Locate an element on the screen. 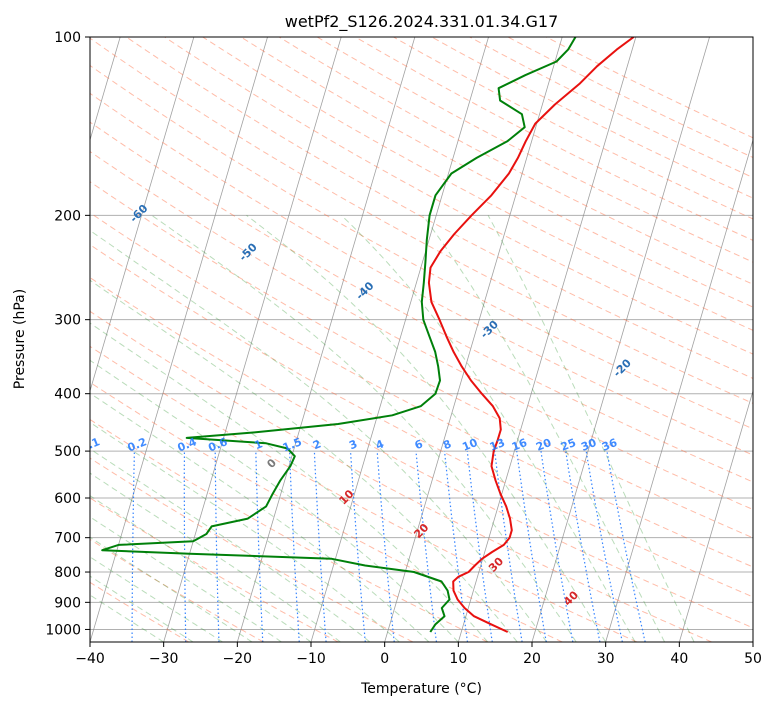 The height and width of the screenshot is (708, 775). y-tick-label: 700 is located at coordinates (67, 539).